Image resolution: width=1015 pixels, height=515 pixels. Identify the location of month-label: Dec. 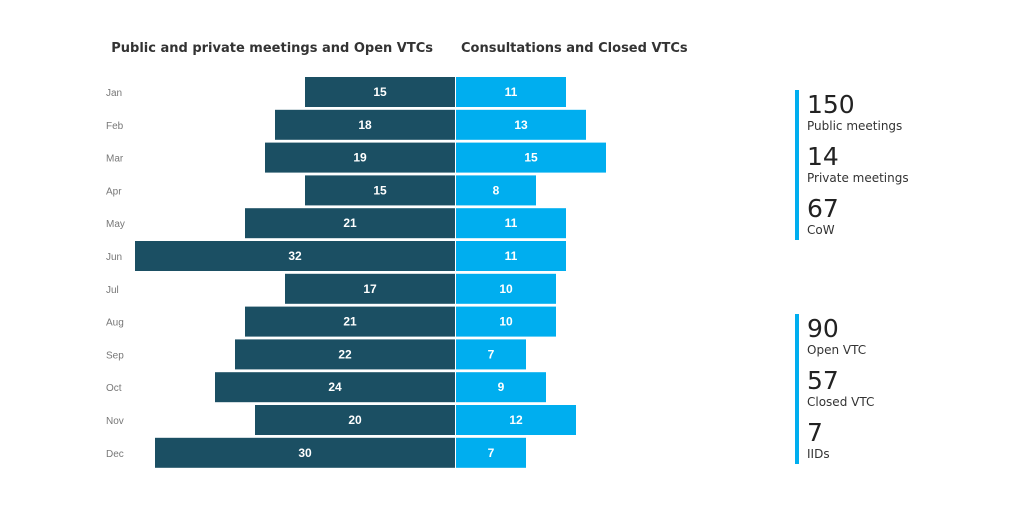
(115, 454).